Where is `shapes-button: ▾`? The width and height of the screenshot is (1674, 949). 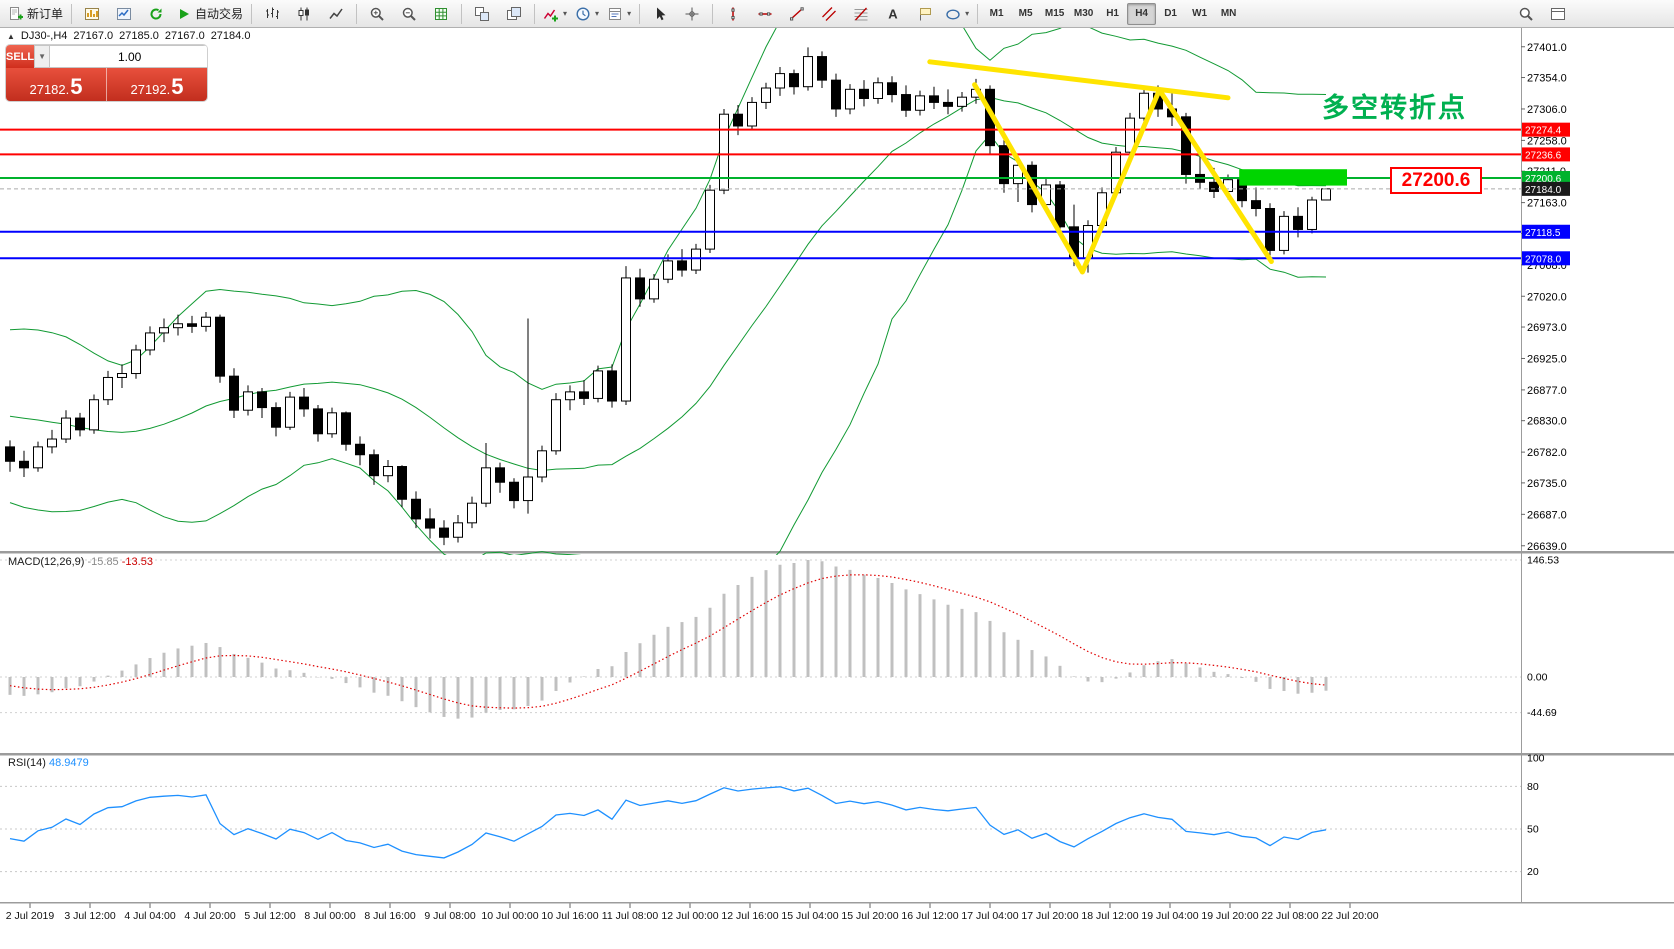
shapes-button: ▾ is located at coordinates (957, 14).